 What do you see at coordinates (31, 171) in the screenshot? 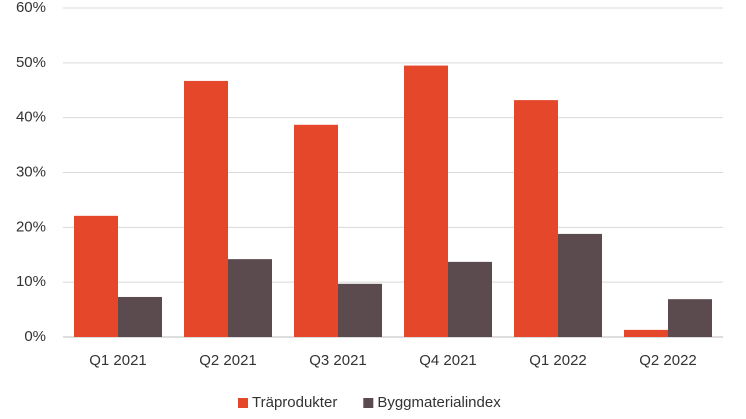
I see `y-tick-label: 30%` at bounding box center [31, 171].